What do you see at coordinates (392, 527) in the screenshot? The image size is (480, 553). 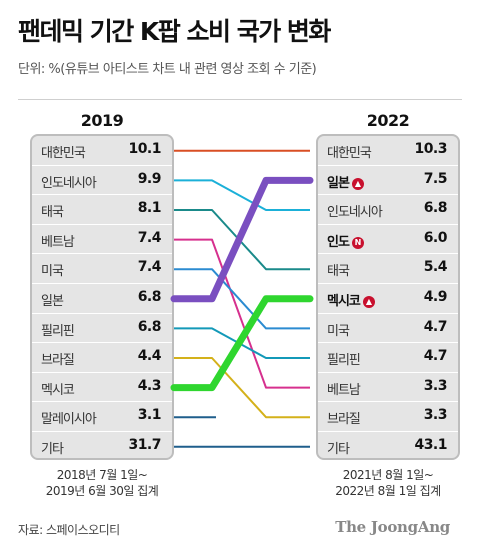 I see `publisher-logo: The JoongAng` at bounding box center [392, 527].